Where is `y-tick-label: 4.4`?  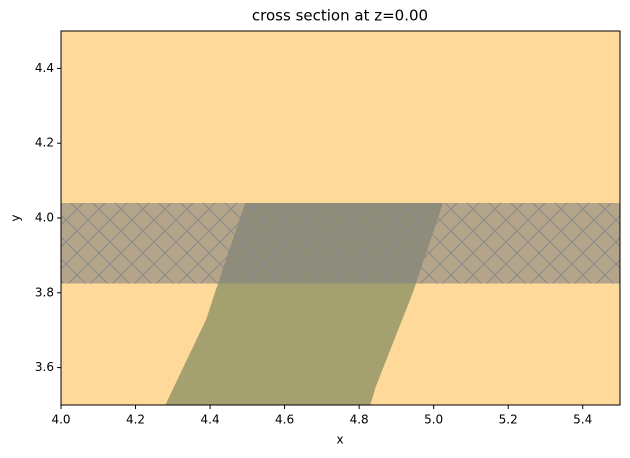
y-tick-label: 4.4 is located at coordinates (44, 68).